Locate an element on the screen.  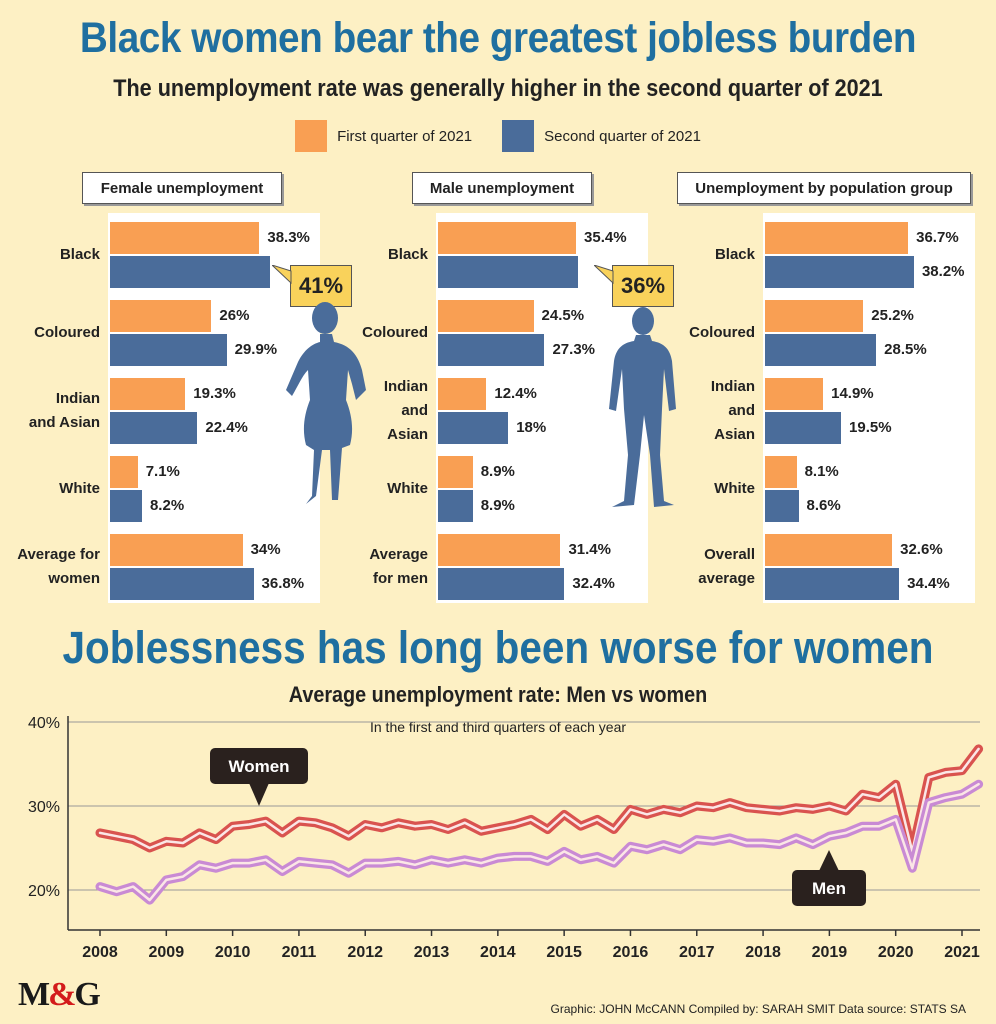
bar-value-label: 8.2% is located at coordinates (167, 505).